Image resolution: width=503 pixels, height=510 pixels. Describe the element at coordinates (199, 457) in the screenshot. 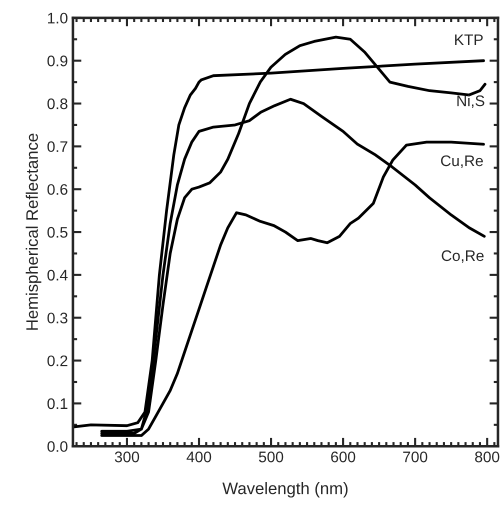

I see `x-tick-label: 400` at that location.